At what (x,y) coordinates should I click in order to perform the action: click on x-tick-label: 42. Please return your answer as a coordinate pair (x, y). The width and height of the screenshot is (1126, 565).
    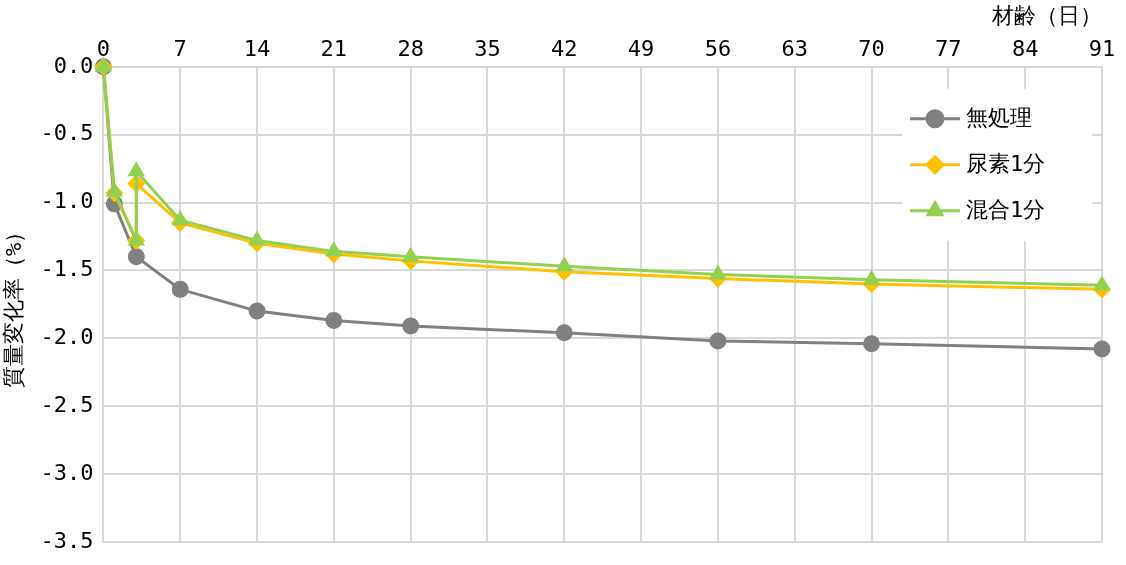
    Looking at the image, I should click on (564, 49).